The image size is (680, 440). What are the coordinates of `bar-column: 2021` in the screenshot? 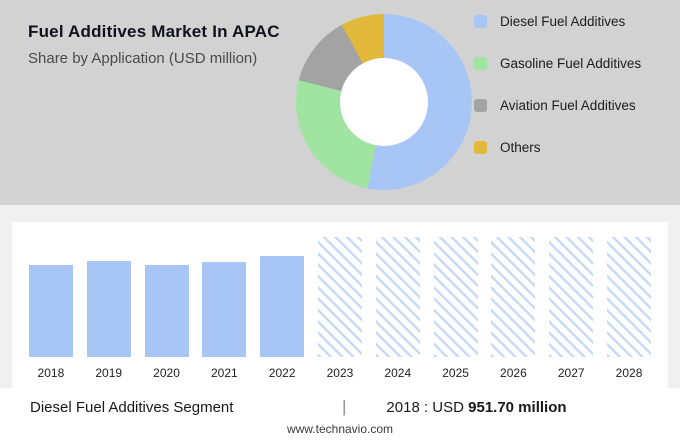 It's located at (224, 307).